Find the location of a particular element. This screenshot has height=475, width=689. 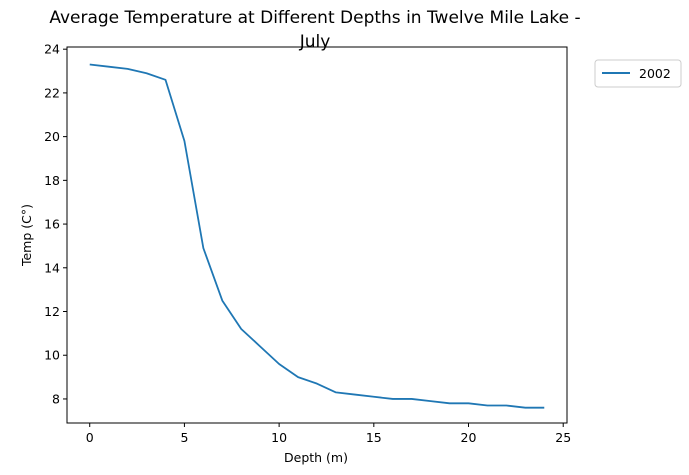

x-tick-label: 15 is located at coordinates (374, 437).